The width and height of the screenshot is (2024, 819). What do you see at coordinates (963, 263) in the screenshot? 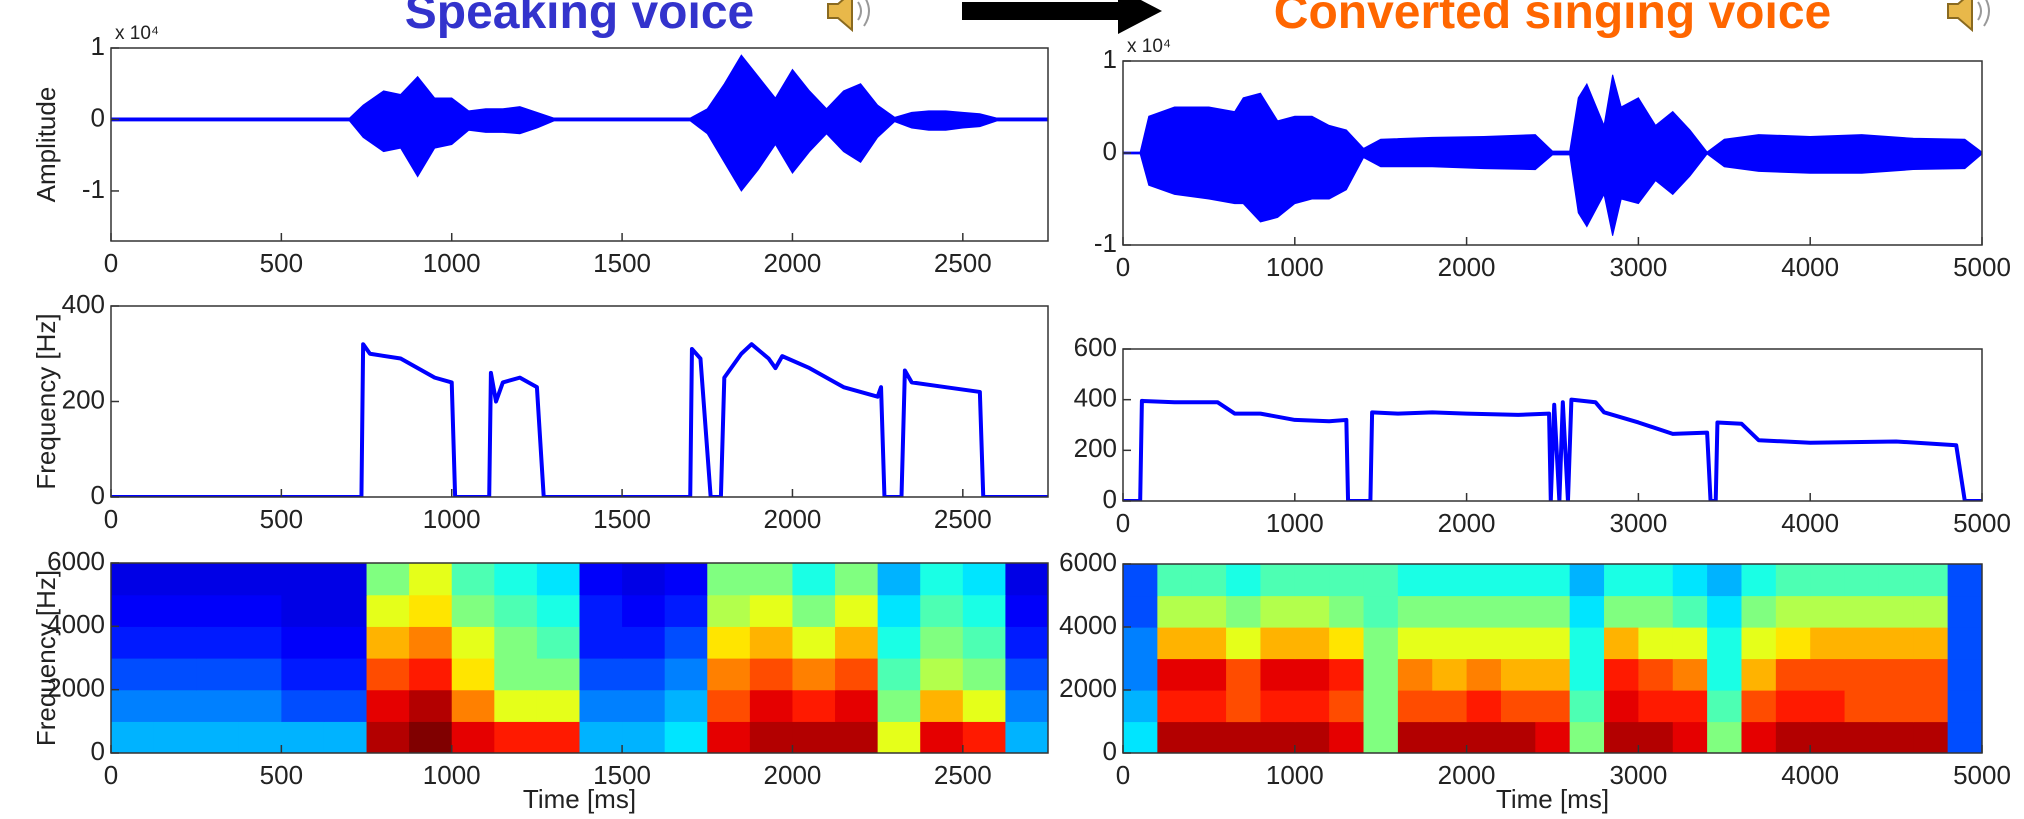
I see `x-tick-label: 2500` at bounding box center [963, 263].